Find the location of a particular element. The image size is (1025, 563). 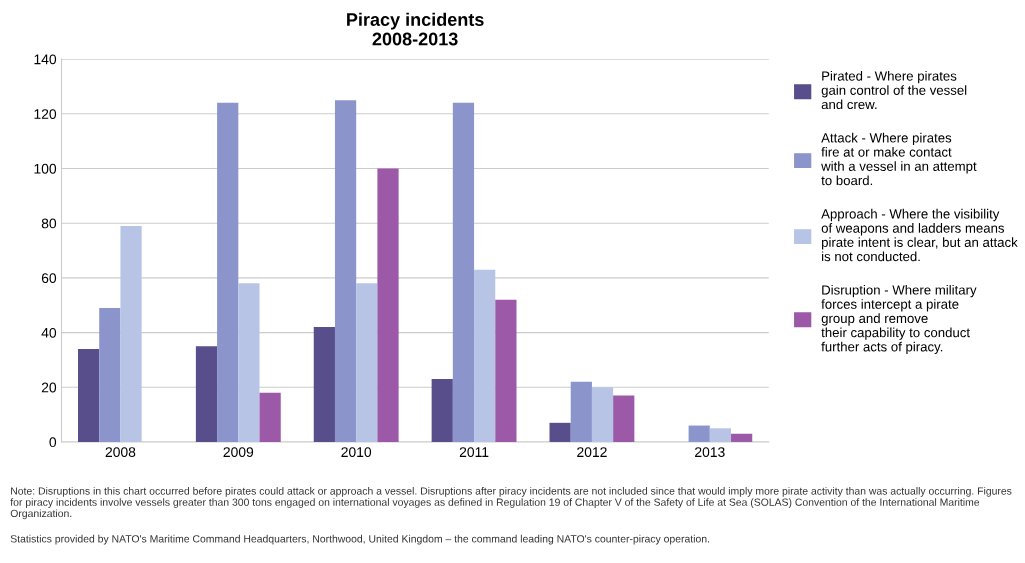

y-tick-label: 40 is located at coordinates (49, 332).